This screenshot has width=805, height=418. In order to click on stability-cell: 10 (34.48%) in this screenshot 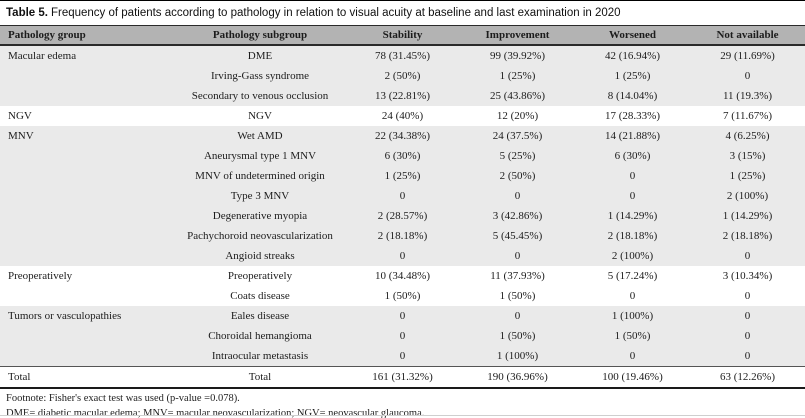, I will do `click(402, 276)`.